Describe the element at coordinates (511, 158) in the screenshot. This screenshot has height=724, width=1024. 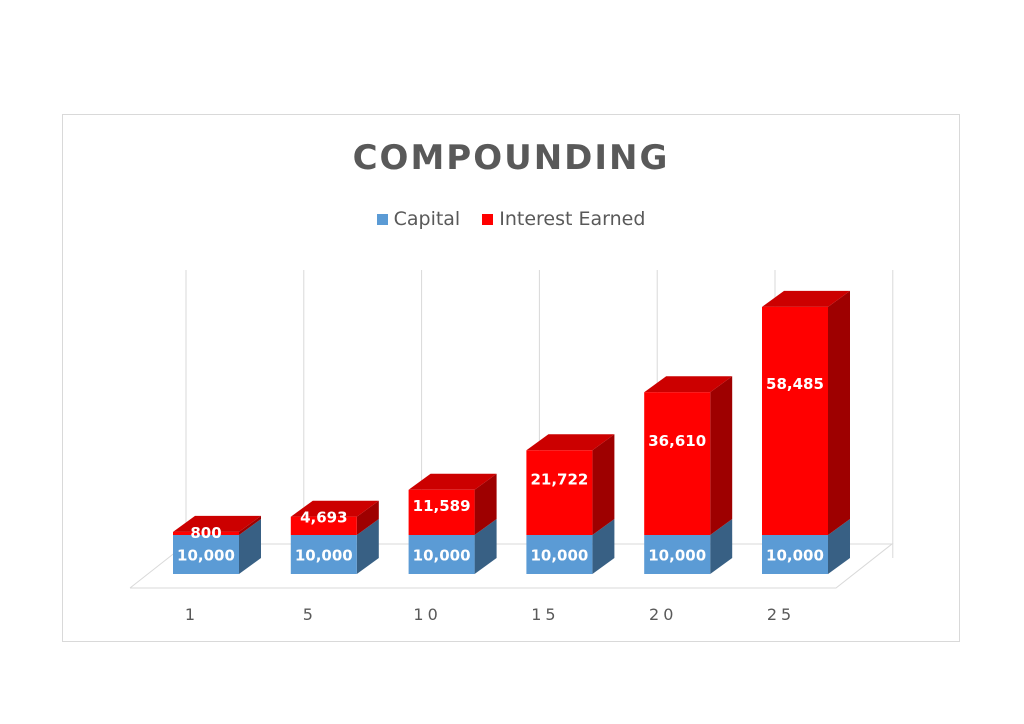
I see `chart-title: COMPOUNDING` at that location.